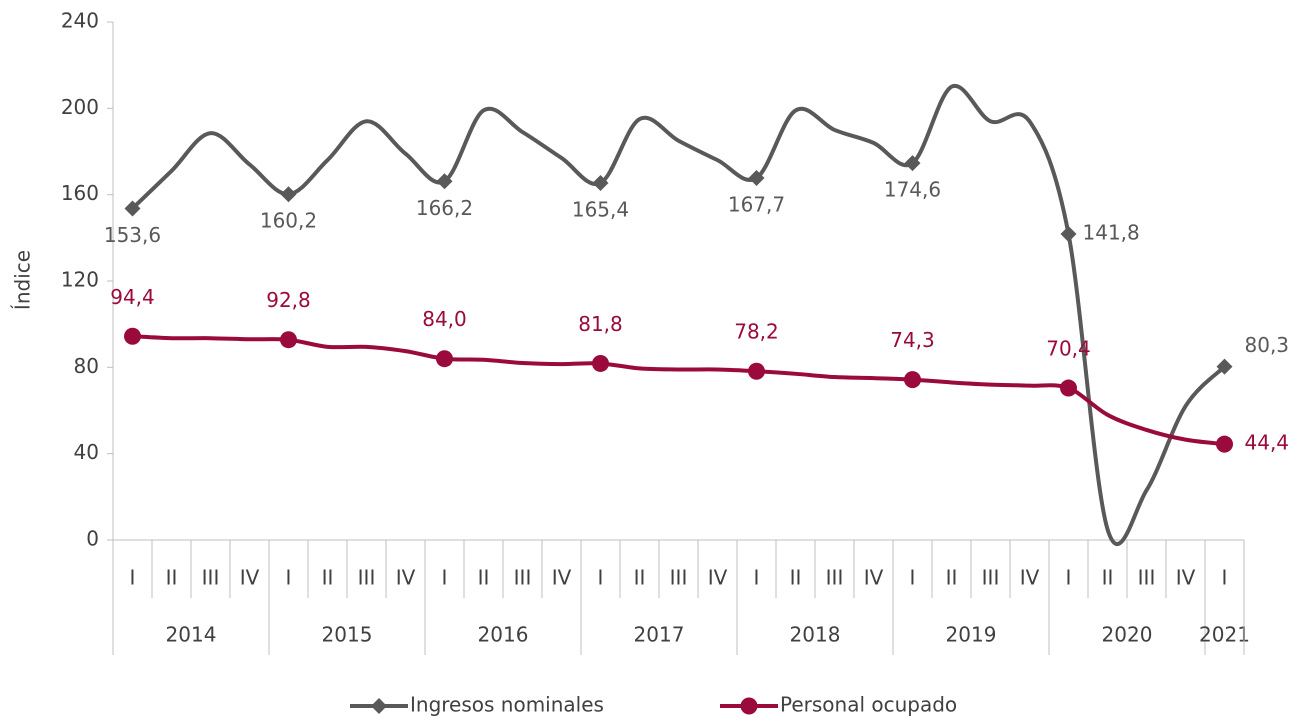  What do you see at coordinates (288, 221) in the screenshot?
I see `data-label: 160,2` at bounding box center [288, 221].